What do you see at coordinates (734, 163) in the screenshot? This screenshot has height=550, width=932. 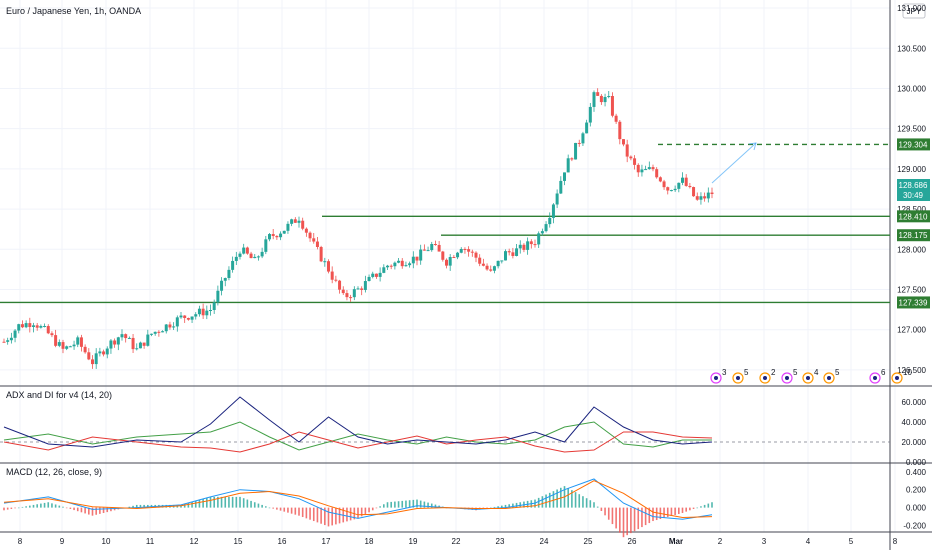 I see `projection-arrow` at bounding box center [734, 163].